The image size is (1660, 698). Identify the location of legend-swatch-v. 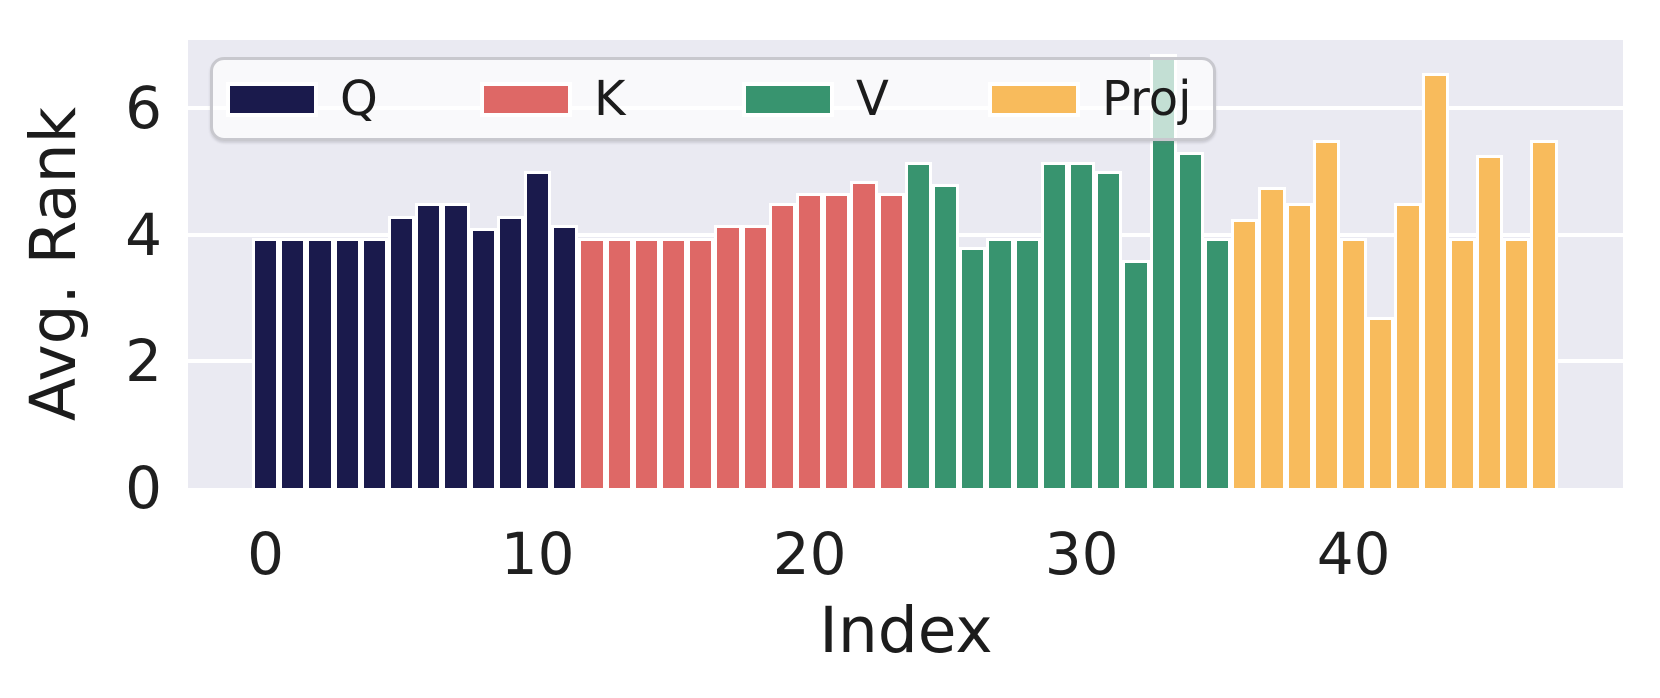
(788, 99).